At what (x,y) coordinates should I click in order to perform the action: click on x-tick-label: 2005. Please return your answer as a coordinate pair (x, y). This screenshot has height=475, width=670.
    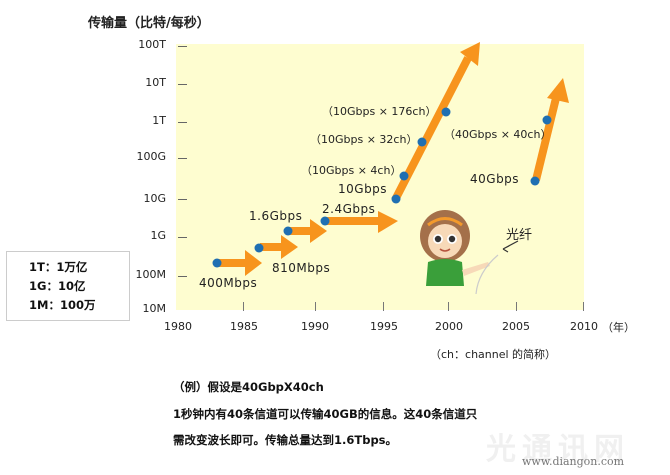
    Looking at the image, I should click on (516, 326).